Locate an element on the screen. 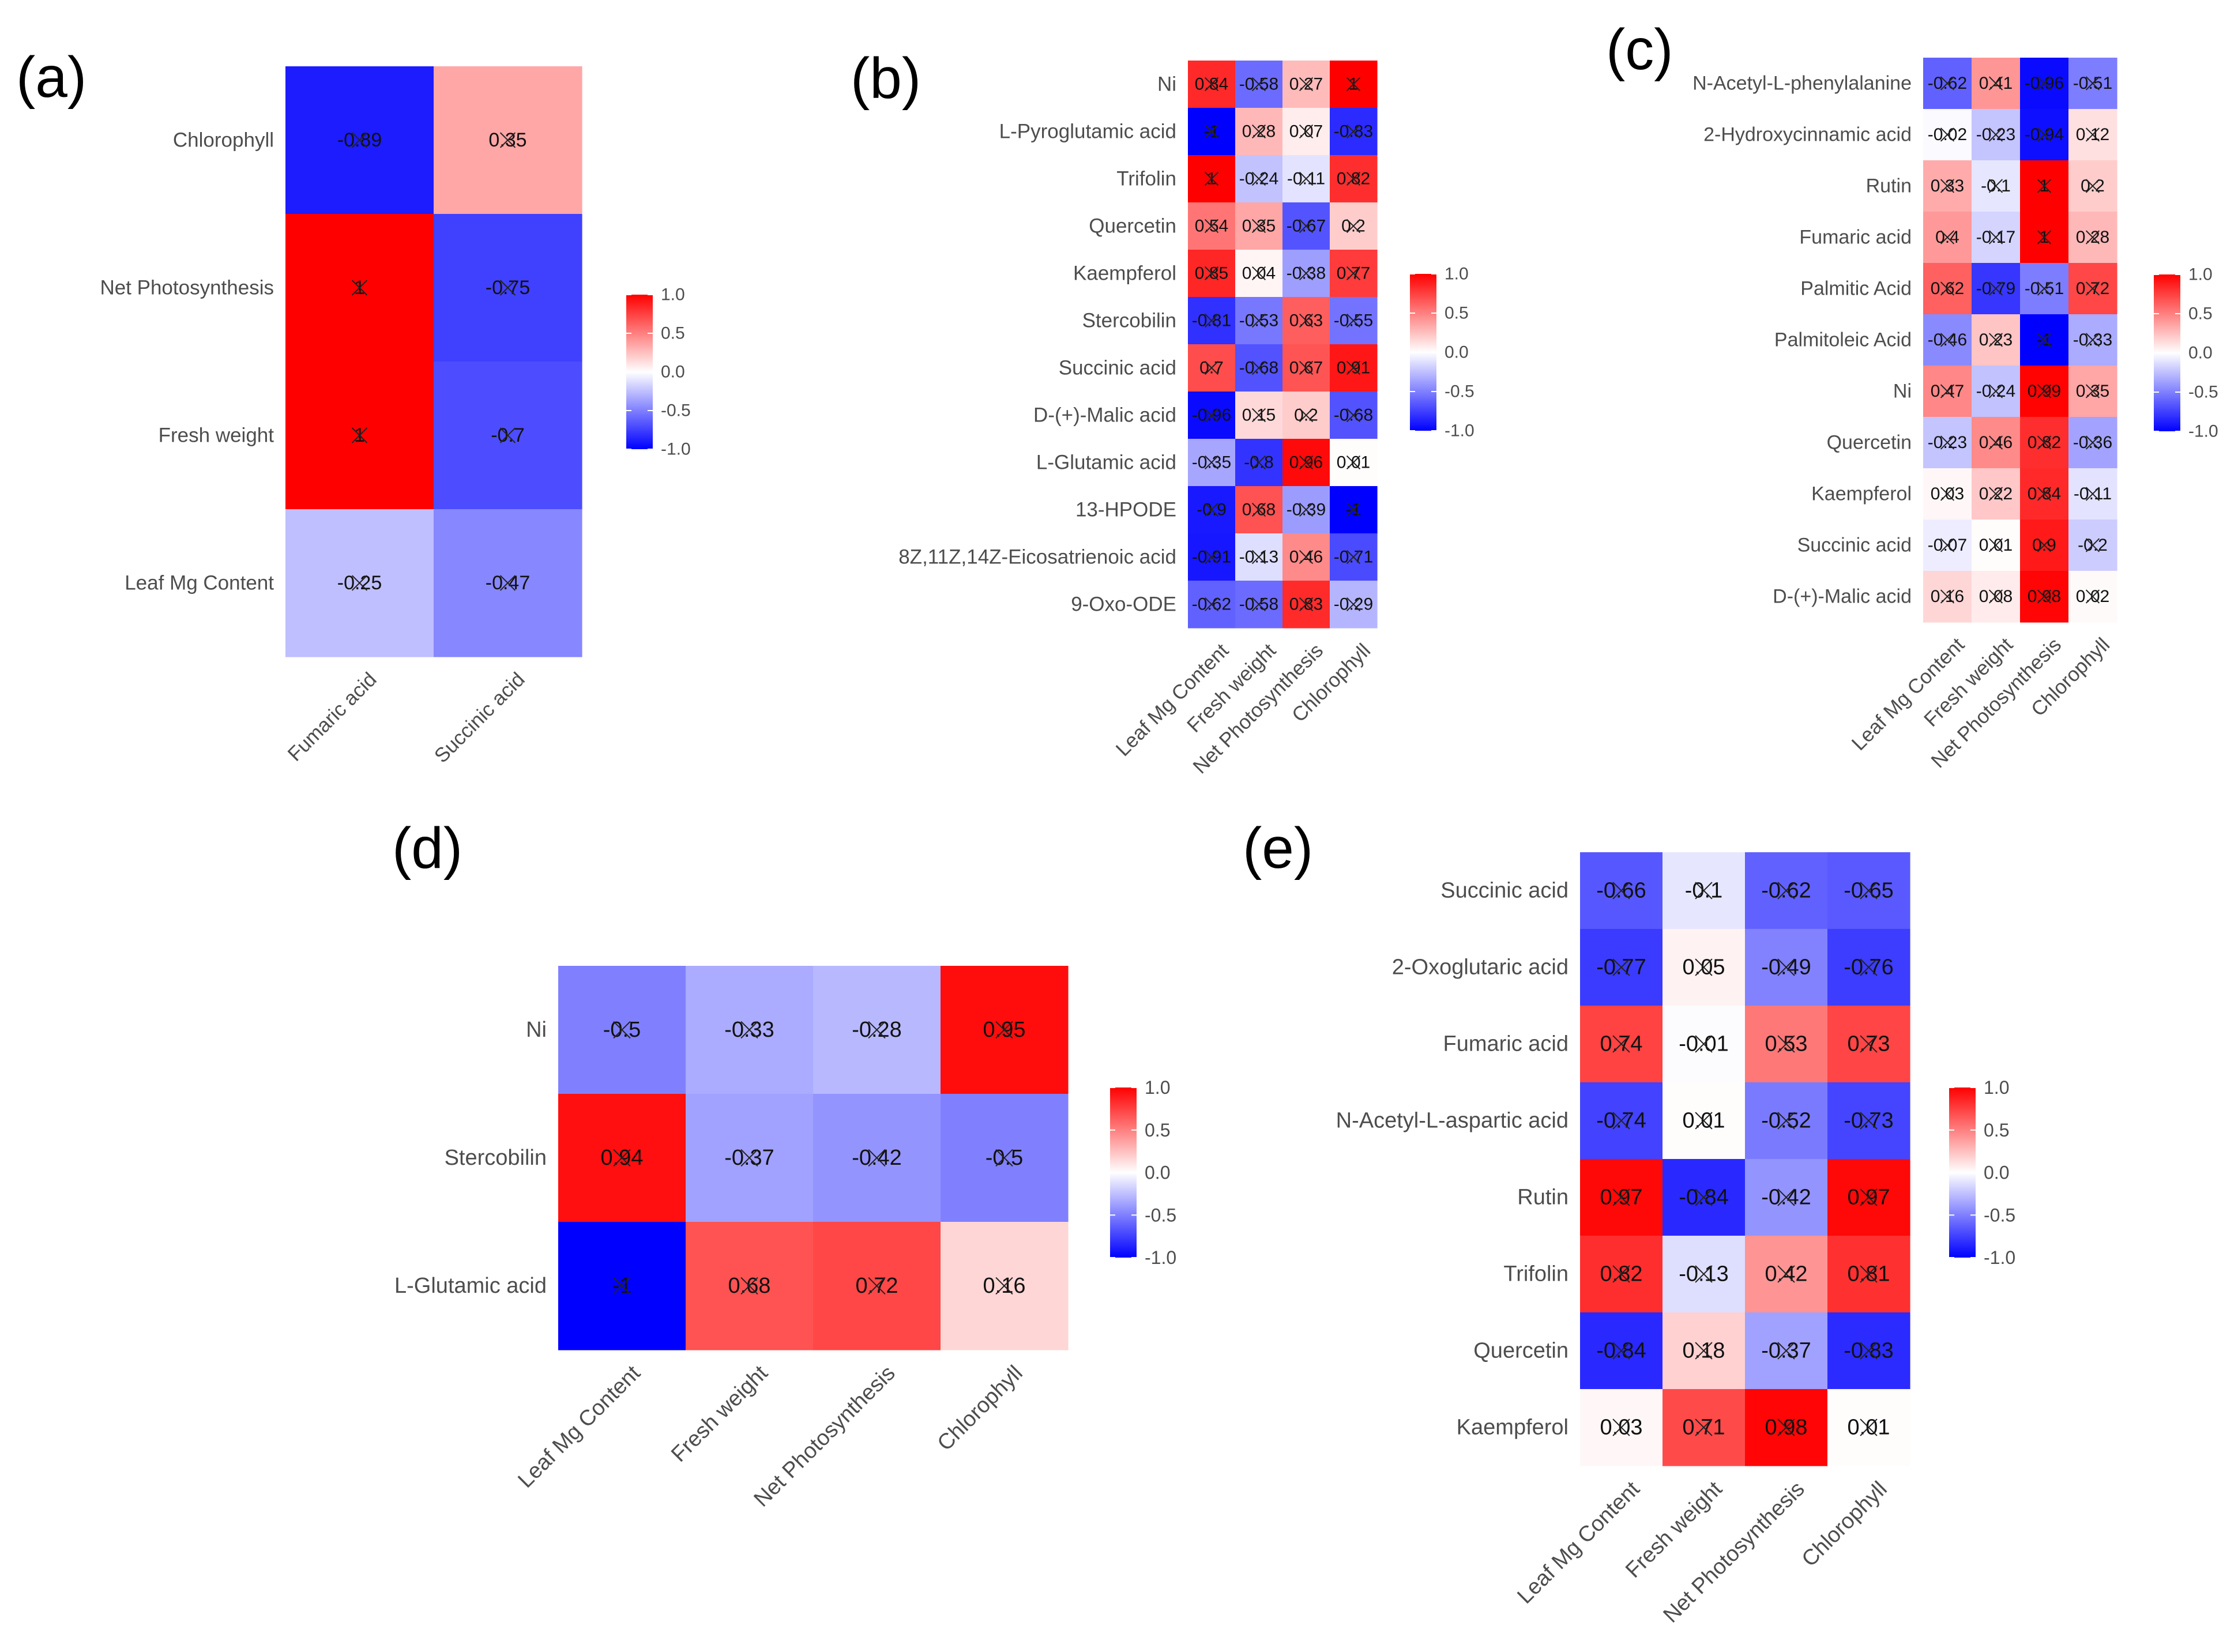  row-label: N-Acetyl-L-phenylalanine is located at coordinates (1802, 84).